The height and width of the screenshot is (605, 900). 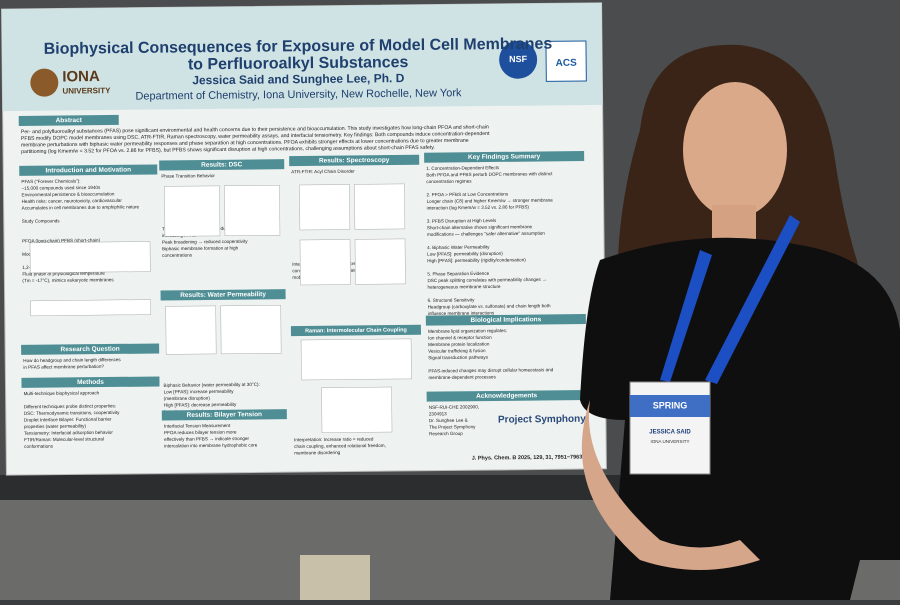 I want to click on section-text: ATR-FTIR: Acyl Chain Disorder, so click(x=323, y=172).